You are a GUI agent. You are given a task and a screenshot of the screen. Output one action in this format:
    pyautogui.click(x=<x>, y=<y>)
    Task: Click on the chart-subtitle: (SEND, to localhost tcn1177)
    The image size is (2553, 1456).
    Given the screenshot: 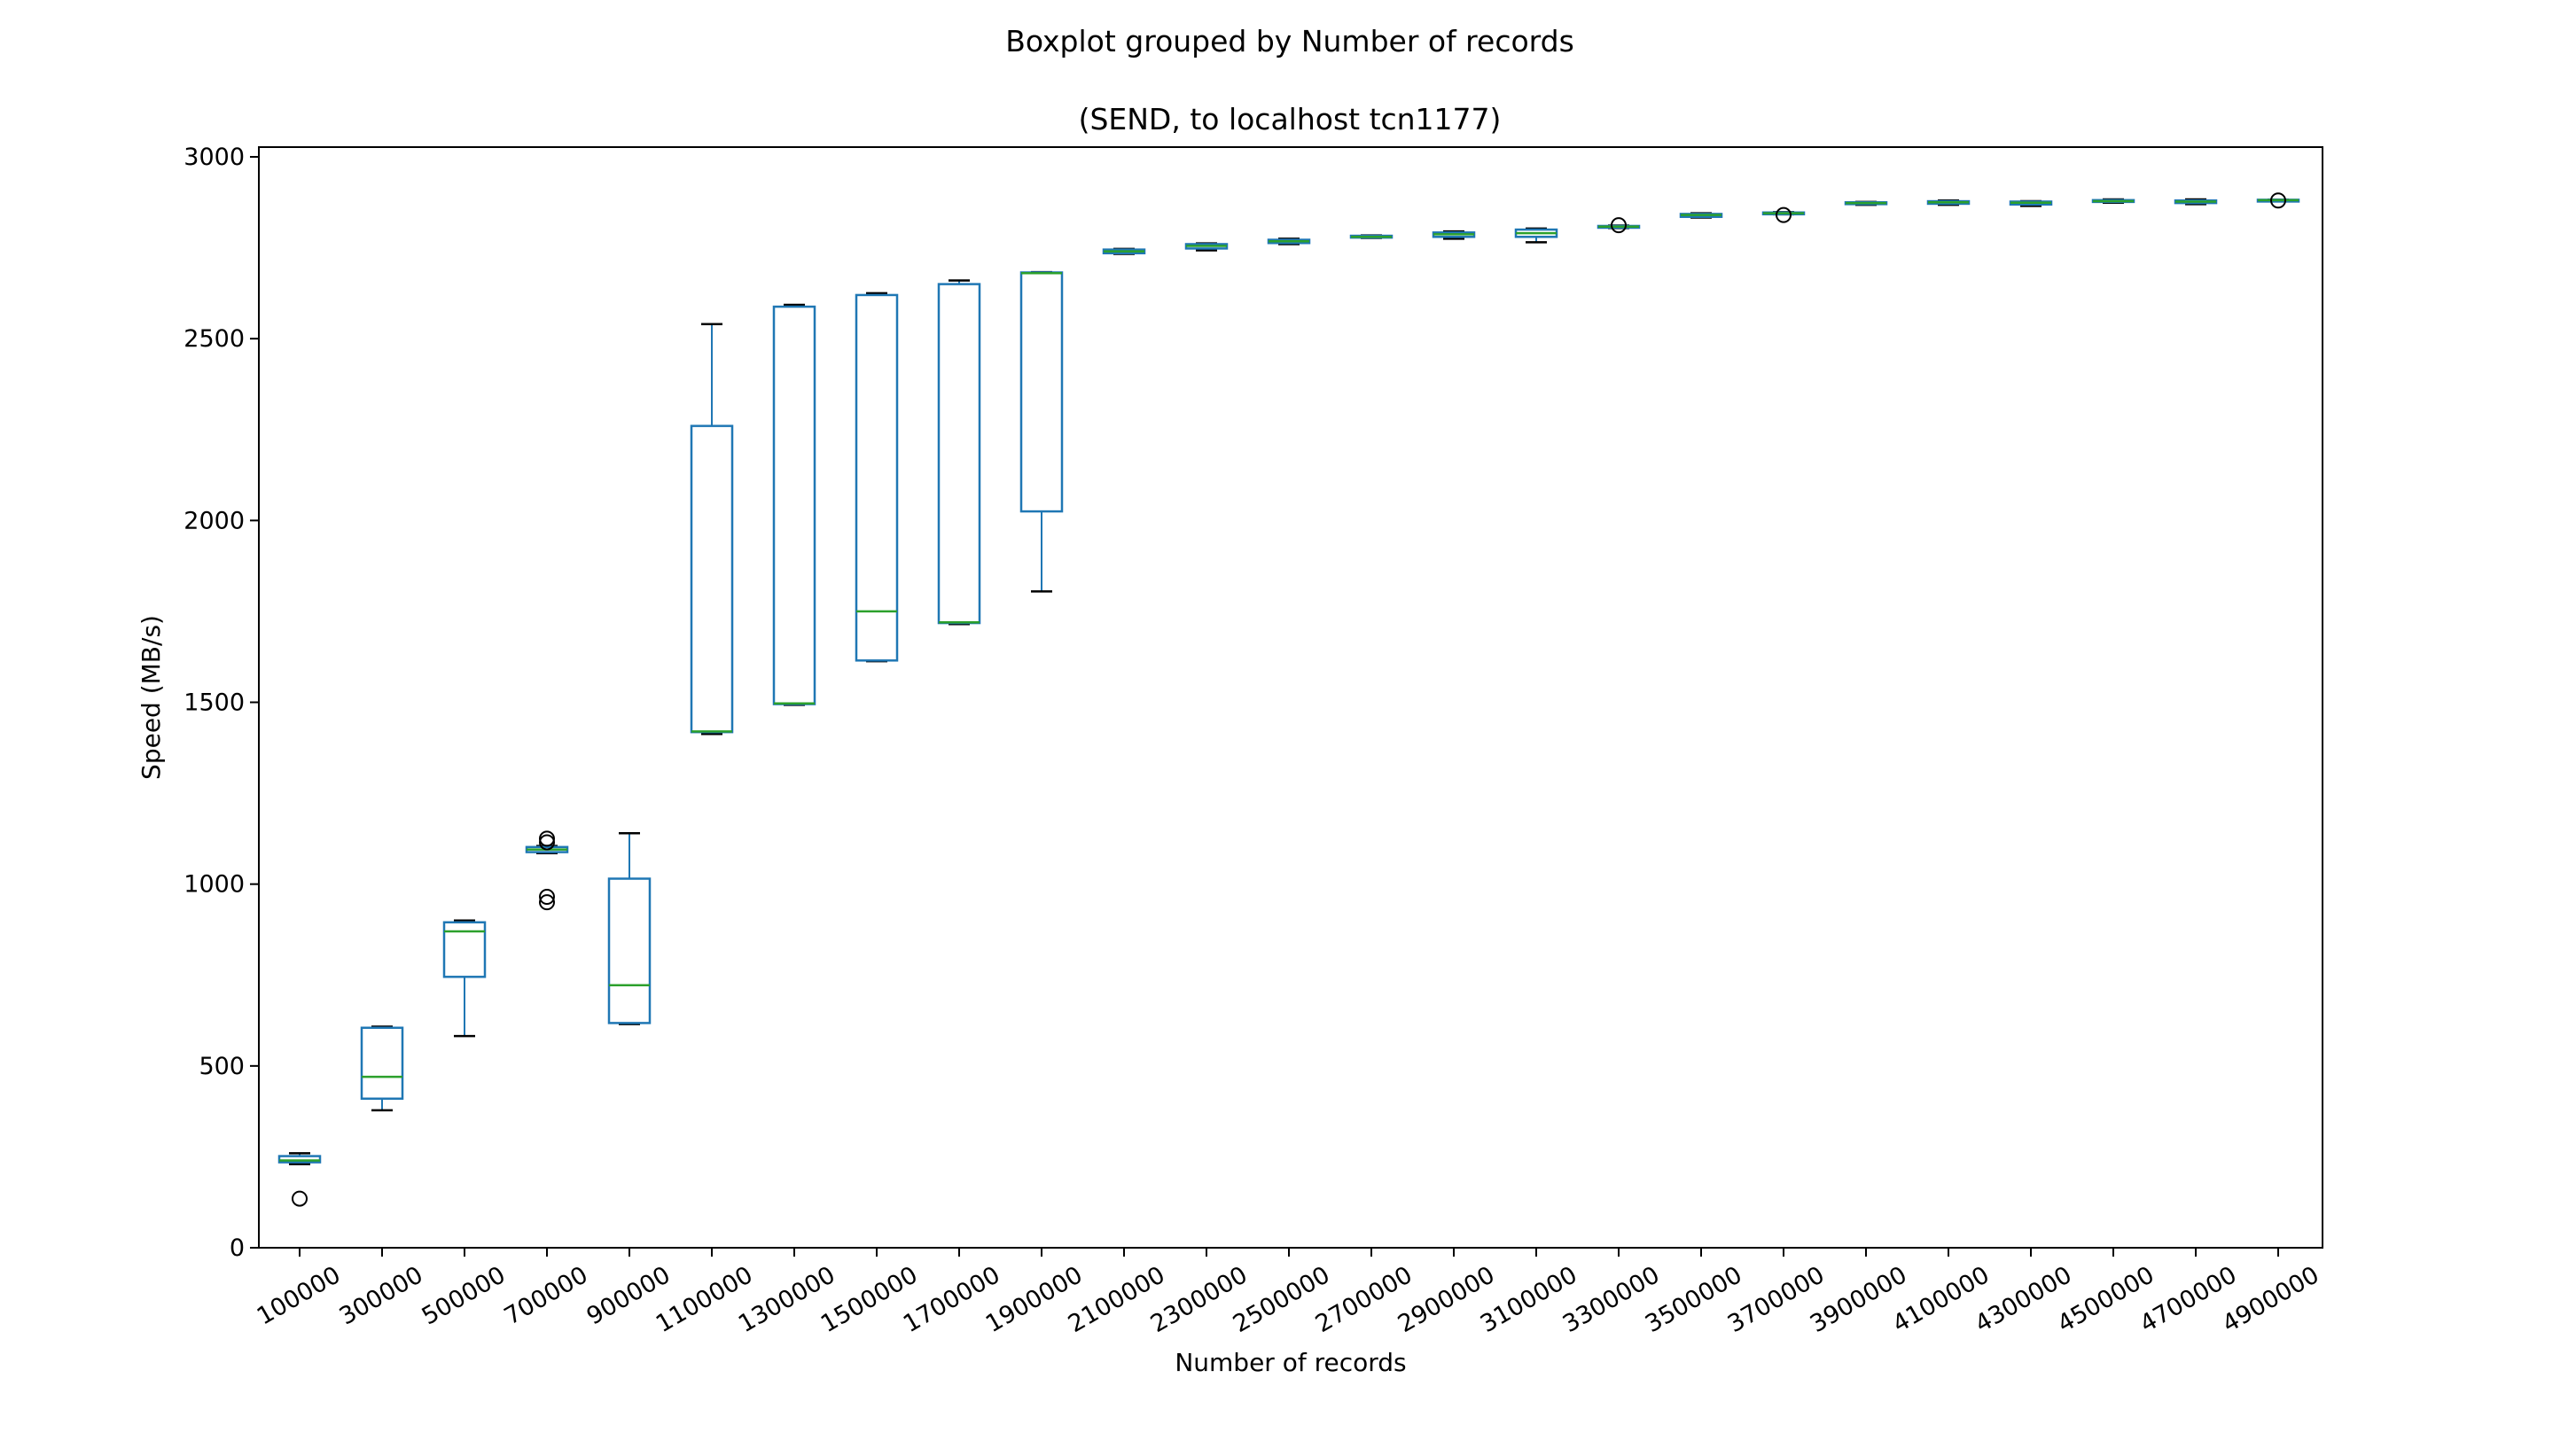 What is the action you would take?
    pyautogui.click(x=1290, y=119)
    